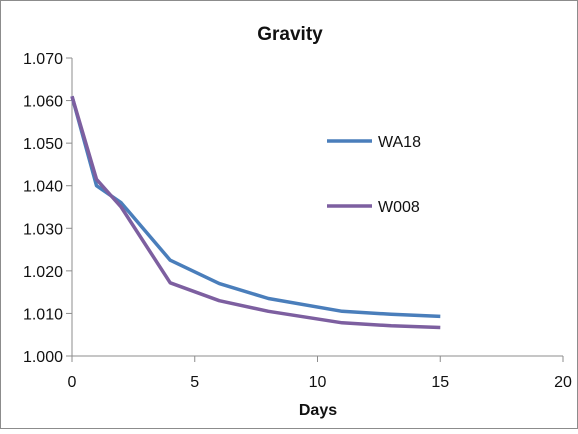 The image size is (578, 434). I want to click on y-axis-ticks: 1.000 1.010 1.020 1.030 1.040 1.050 1.060 1.070, so click(47, 208).